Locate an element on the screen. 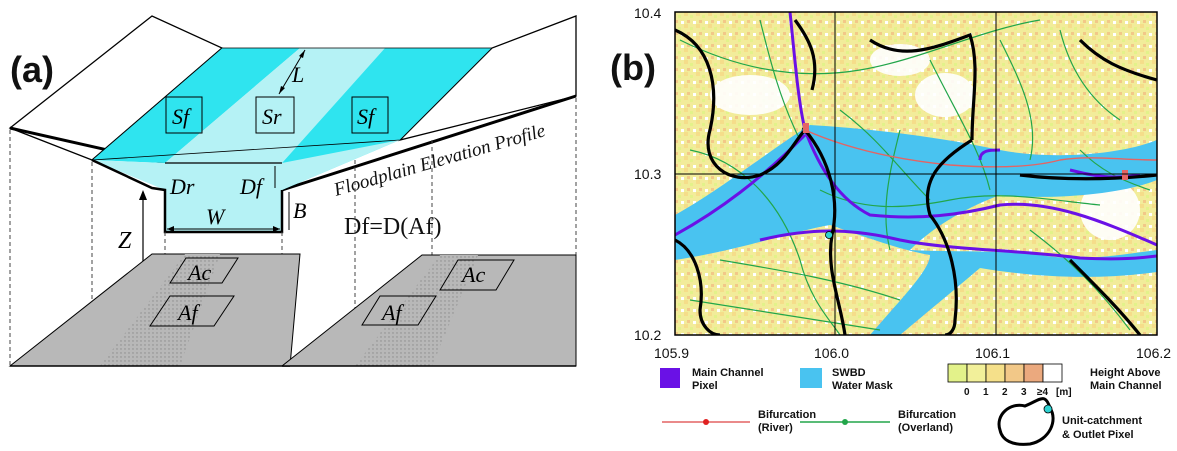 Image resolution: width=1177 pixels, height=451 pixels. river-bifurcations is located at coordinates (980, 148).